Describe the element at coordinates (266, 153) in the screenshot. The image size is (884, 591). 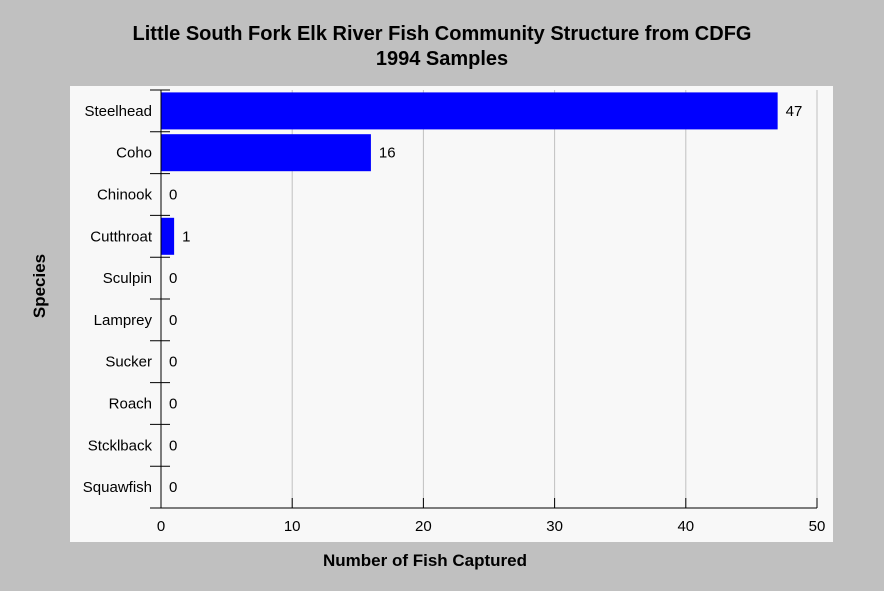
I see `bar-coho` at that location.